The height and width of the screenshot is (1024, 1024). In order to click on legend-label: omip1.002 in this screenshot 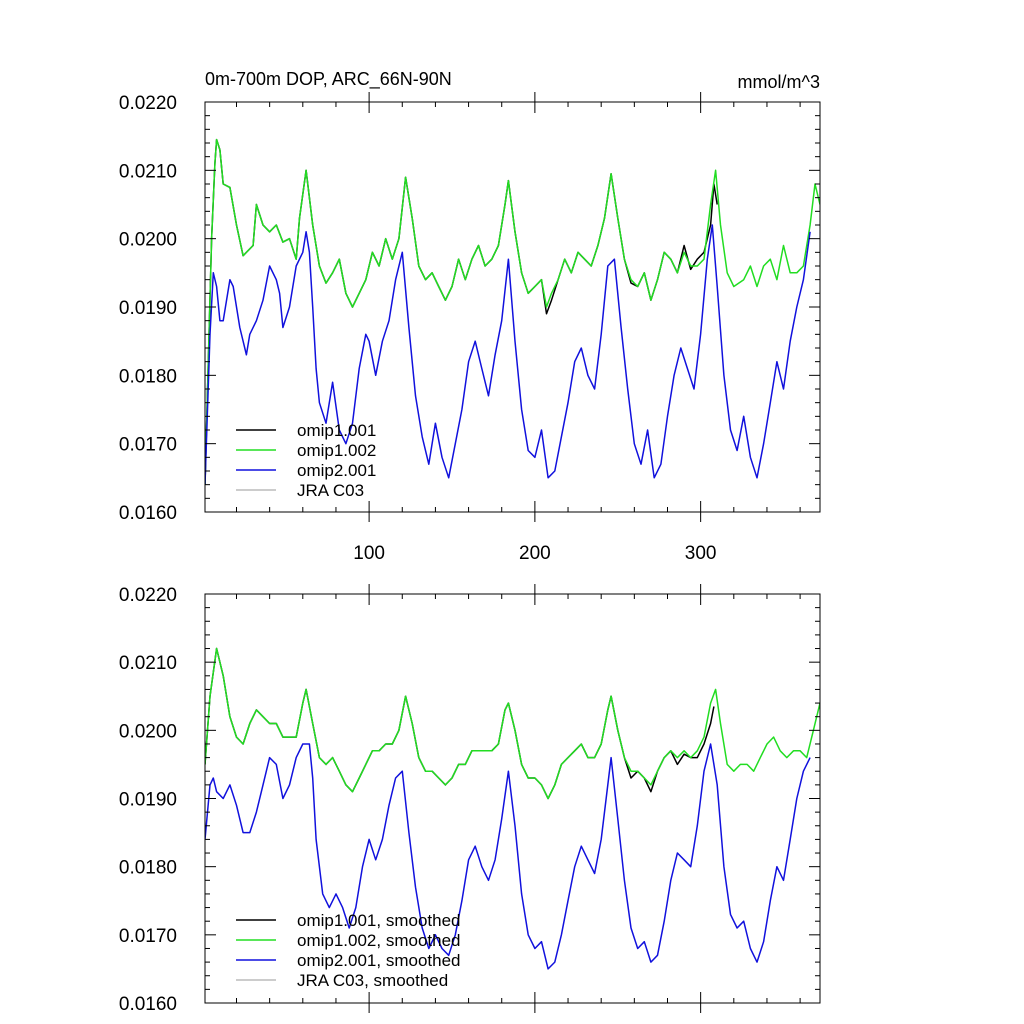, I will do `click(336, 450)`.